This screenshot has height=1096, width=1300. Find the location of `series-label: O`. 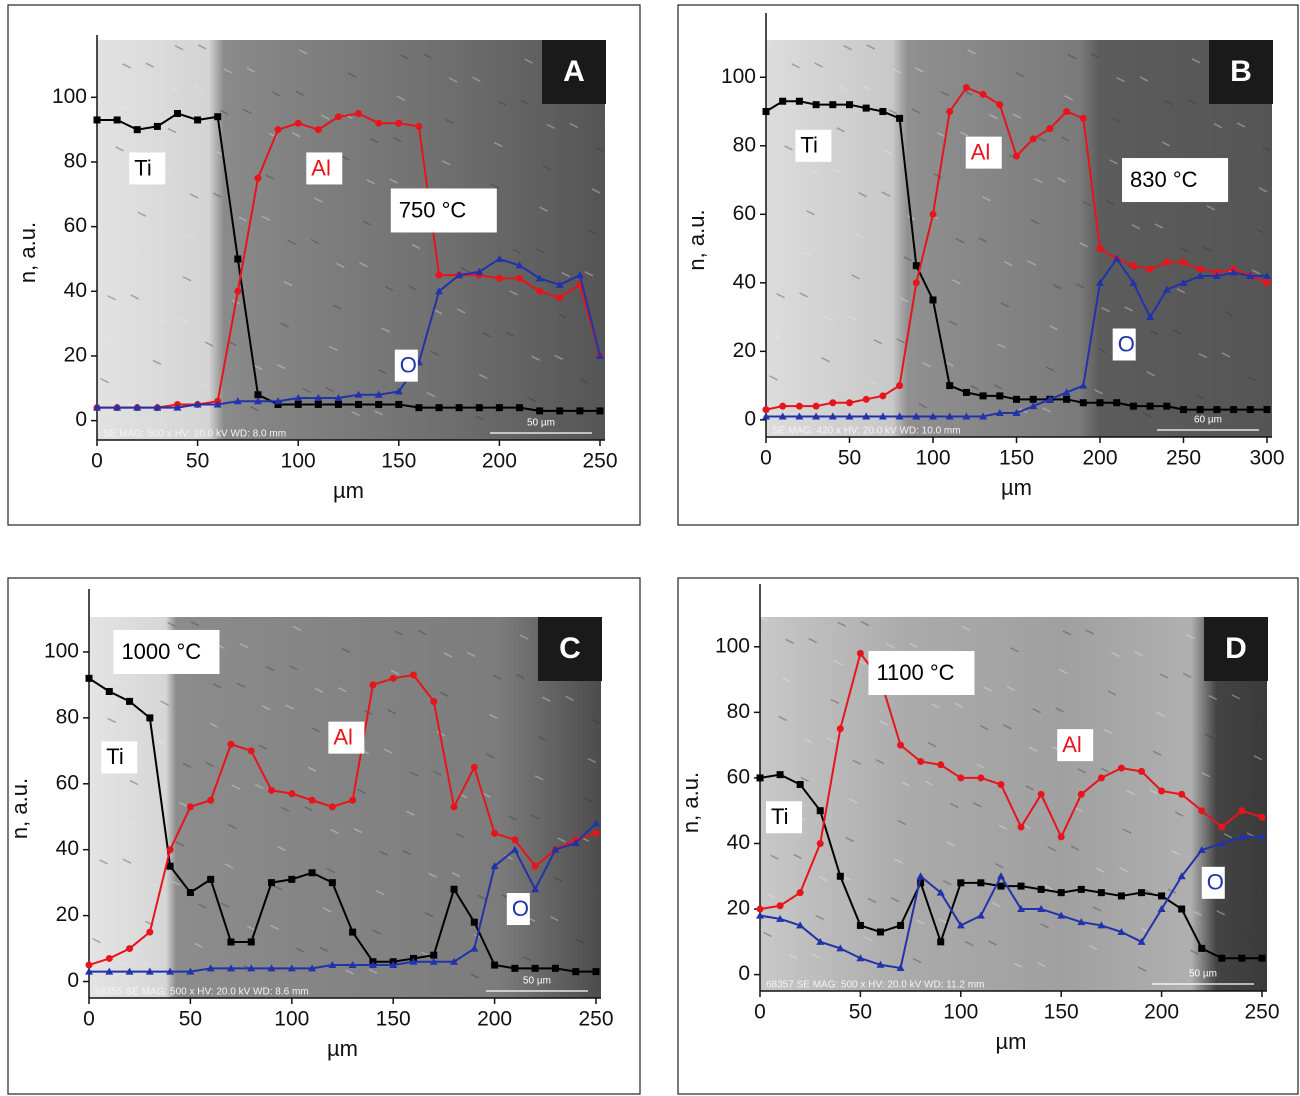

series-label: O is located at coordinates (1126, 343).